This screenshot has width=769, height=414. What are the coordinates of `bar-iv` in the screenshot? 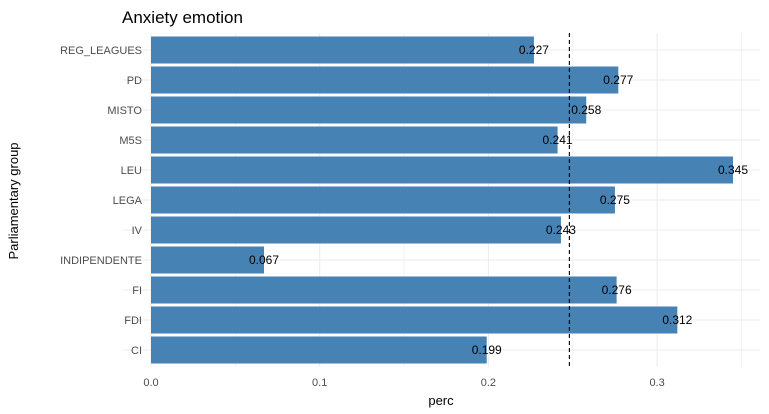 It's located at (356, 230).